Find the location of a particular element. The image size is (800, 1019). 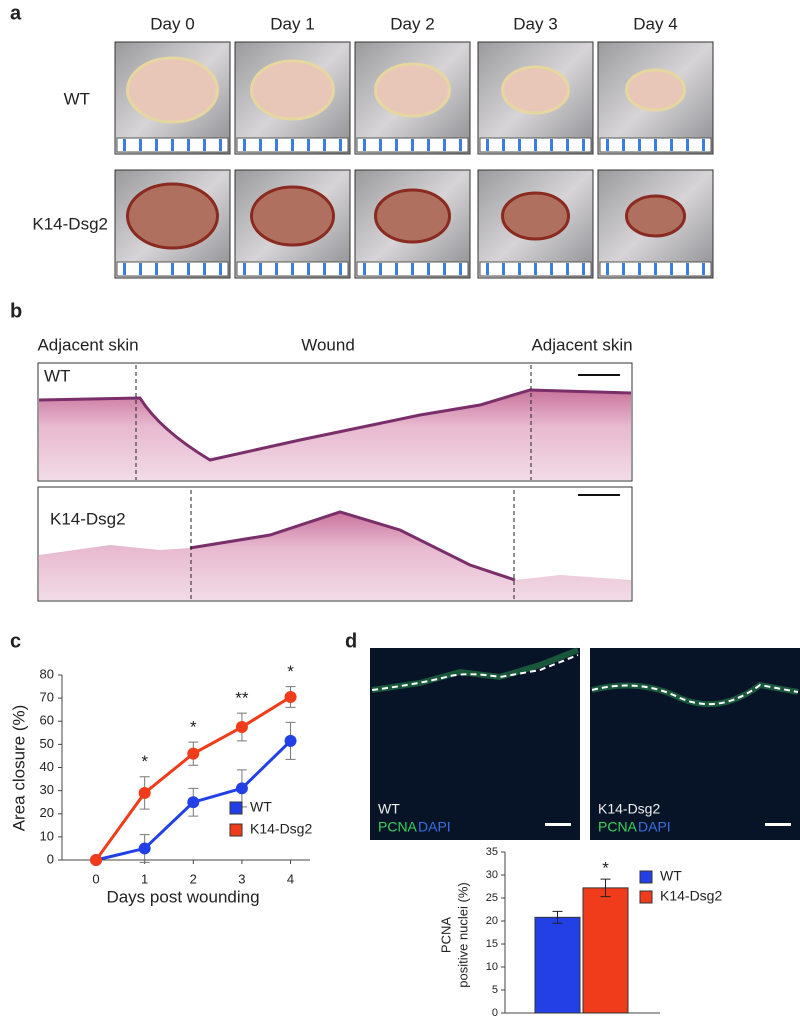

day-label: Day 3 is located at coordinates (535, 23).